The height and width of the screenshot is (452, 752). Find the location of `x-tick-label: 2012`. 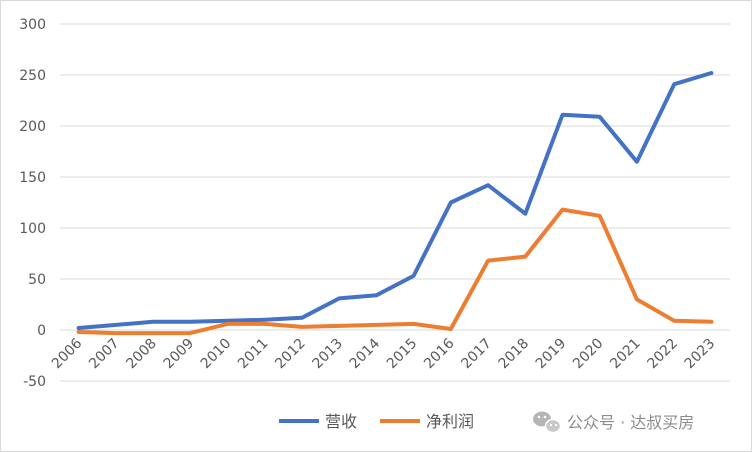

x-tick-label: 2012 is located at coordinates (290, 354).